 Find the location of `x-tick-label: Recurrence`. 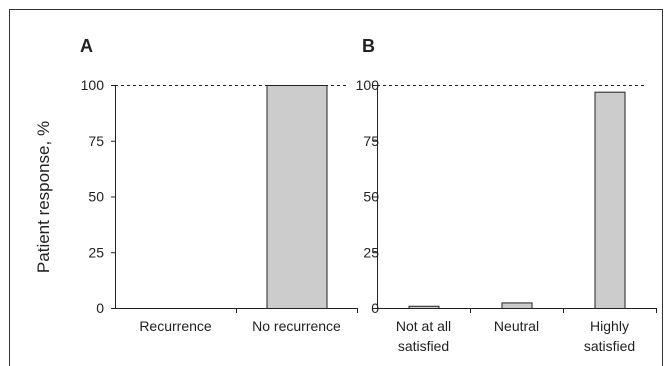

x-tick-label: Recurrence is located at coordinates (175, 326).